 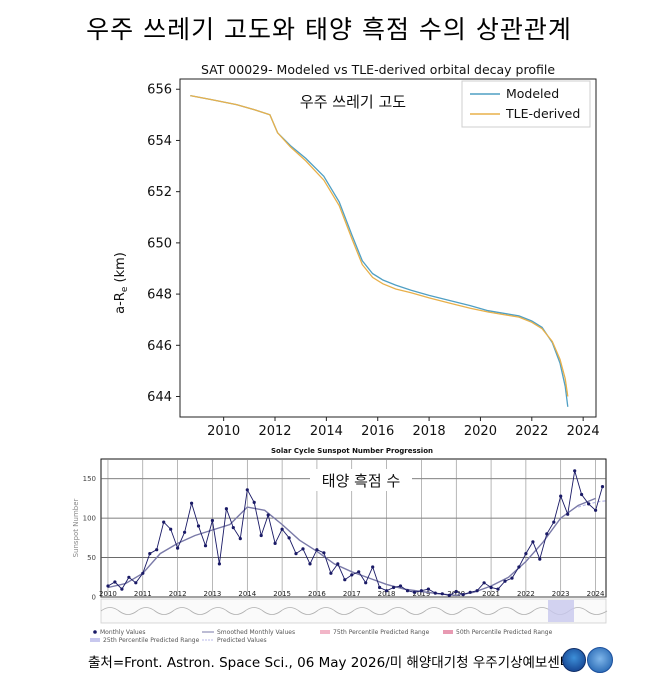 I want to click on chart2-annotation: 태양 흑점 수, so click(x=361, y=481).